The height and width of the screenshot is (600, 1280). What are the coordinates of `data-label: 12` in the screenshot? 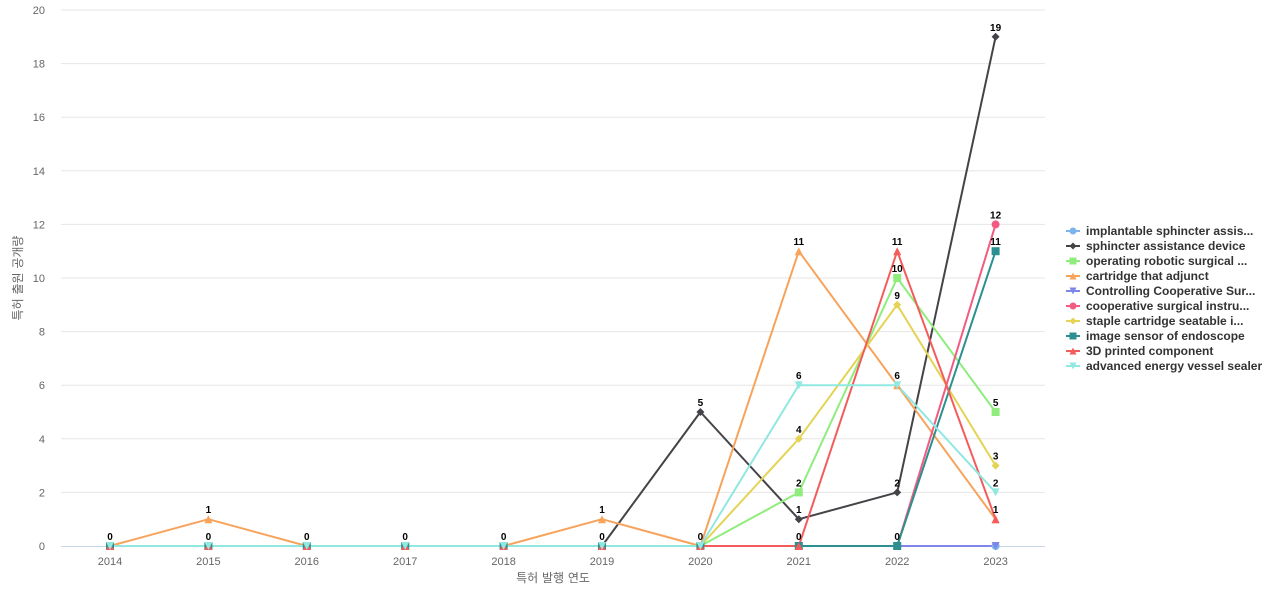 It's located at (996, 215).